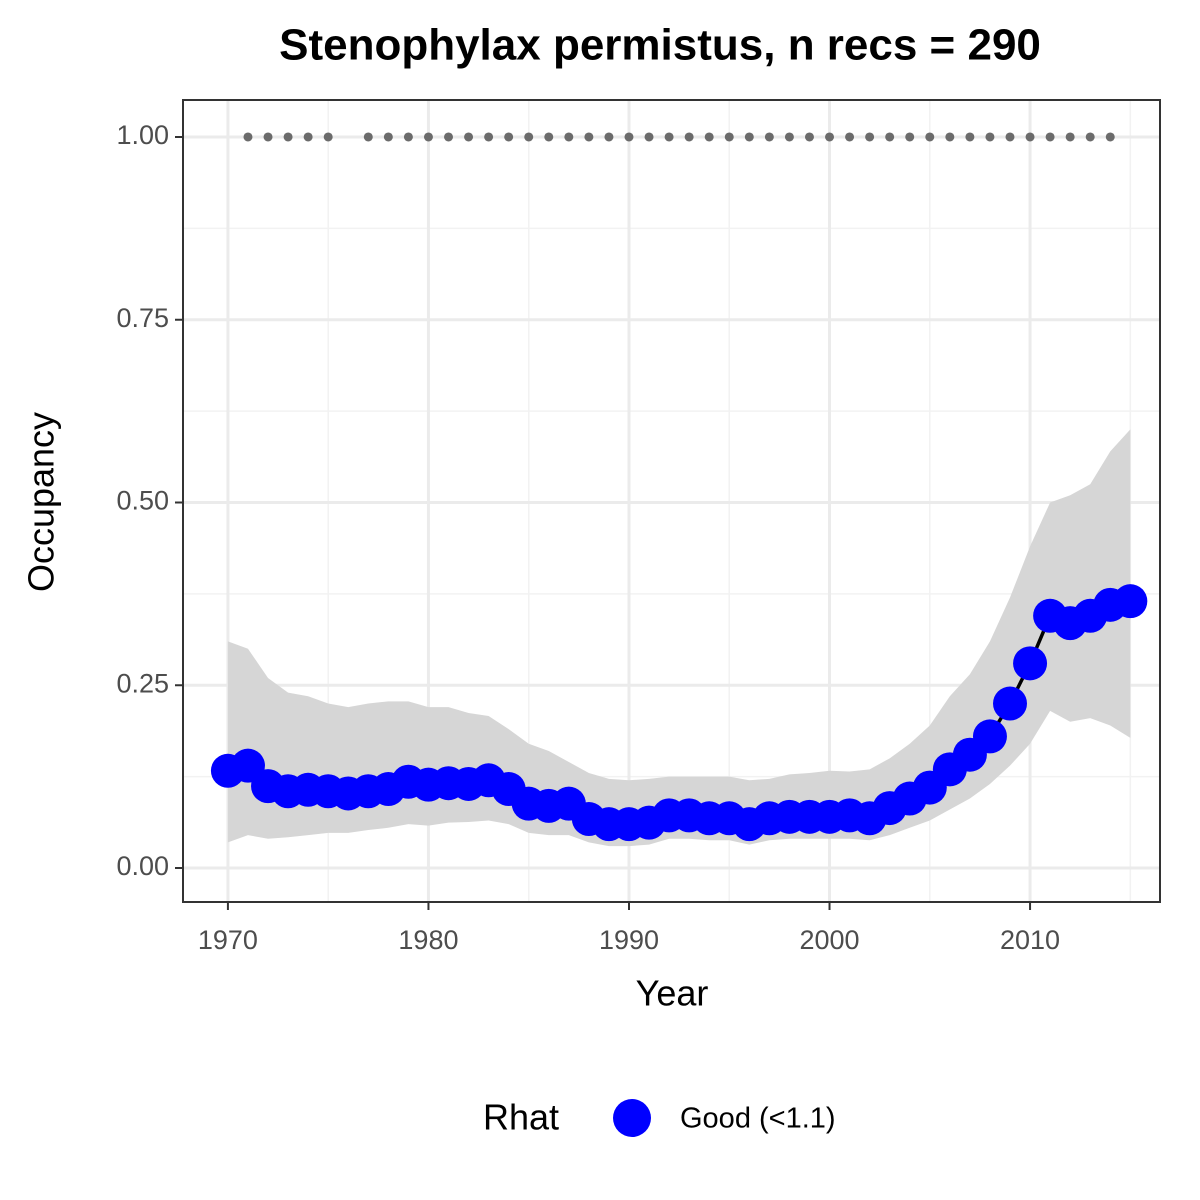 This screenshot has width=1200, height=1200. I want to click on x-axis-title: Year, so click(672, 993).